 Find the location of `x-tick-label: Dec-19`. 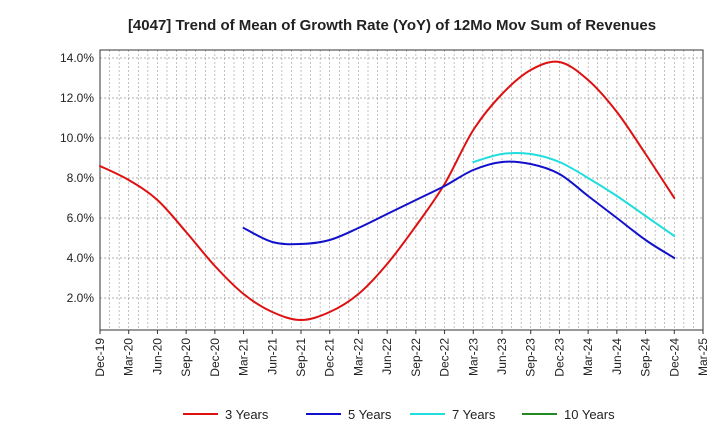

x-tick-label: Dec-19 is located at coordinates (100, 357).